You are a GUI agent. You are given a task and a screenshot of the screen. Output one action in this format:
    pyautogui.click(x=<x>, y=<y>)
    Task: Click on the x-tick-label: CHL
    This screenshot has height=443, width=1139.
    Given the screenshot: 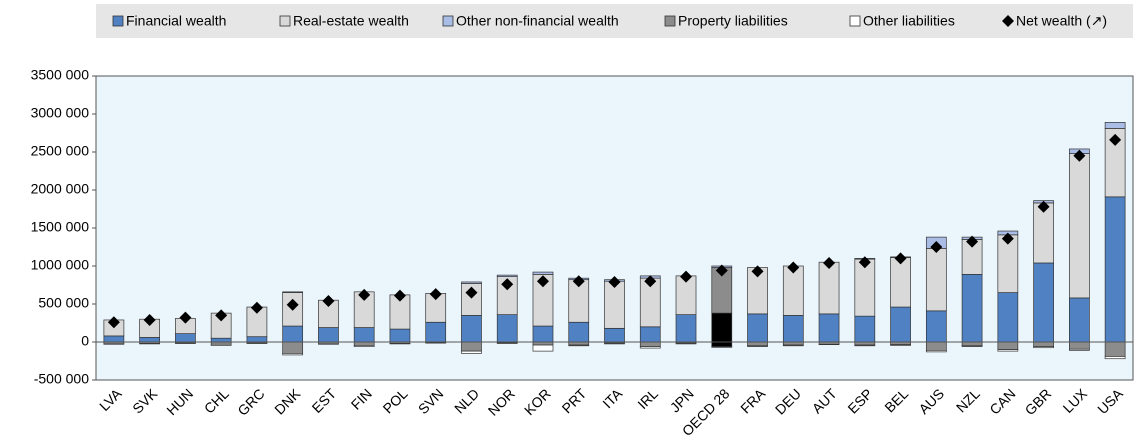 What is the action you would take?
    pyautogui.click(x=216, y=400)
    